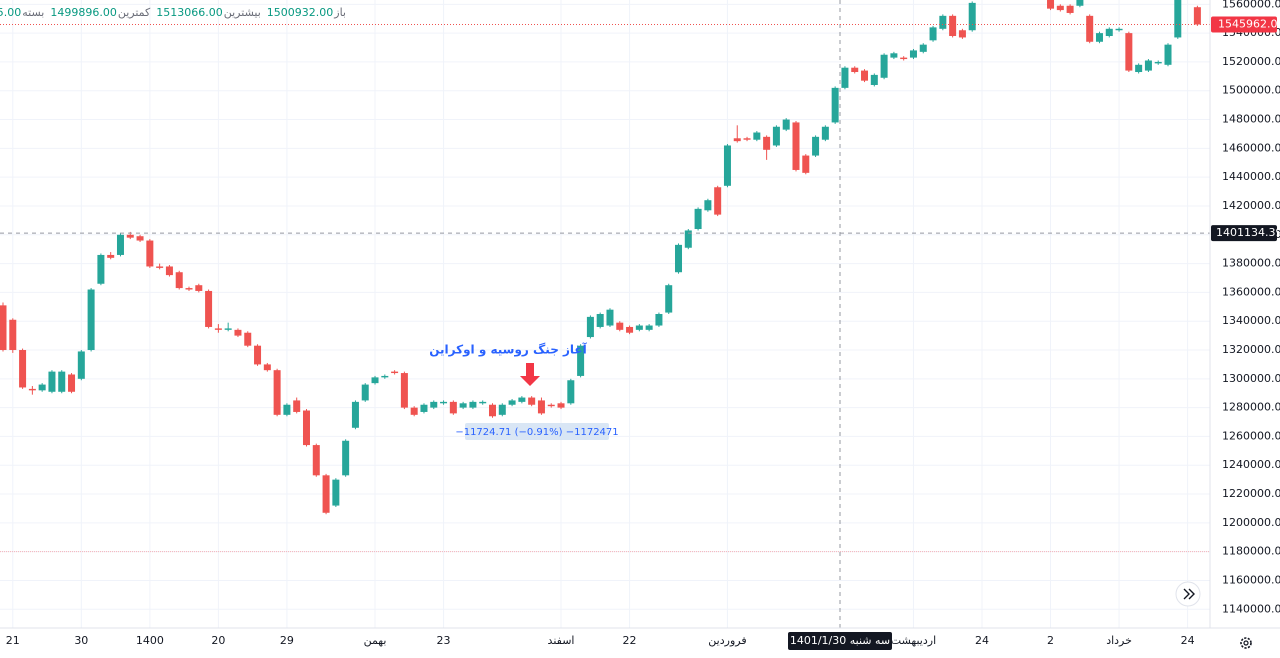 Image resolution: width=1280 pixels, height=658 pixels. Describe the element at coordinates (508, 350) in the screenshot. I see `annotation: آغاز جنگ روسیه و اوکراین` at that location.